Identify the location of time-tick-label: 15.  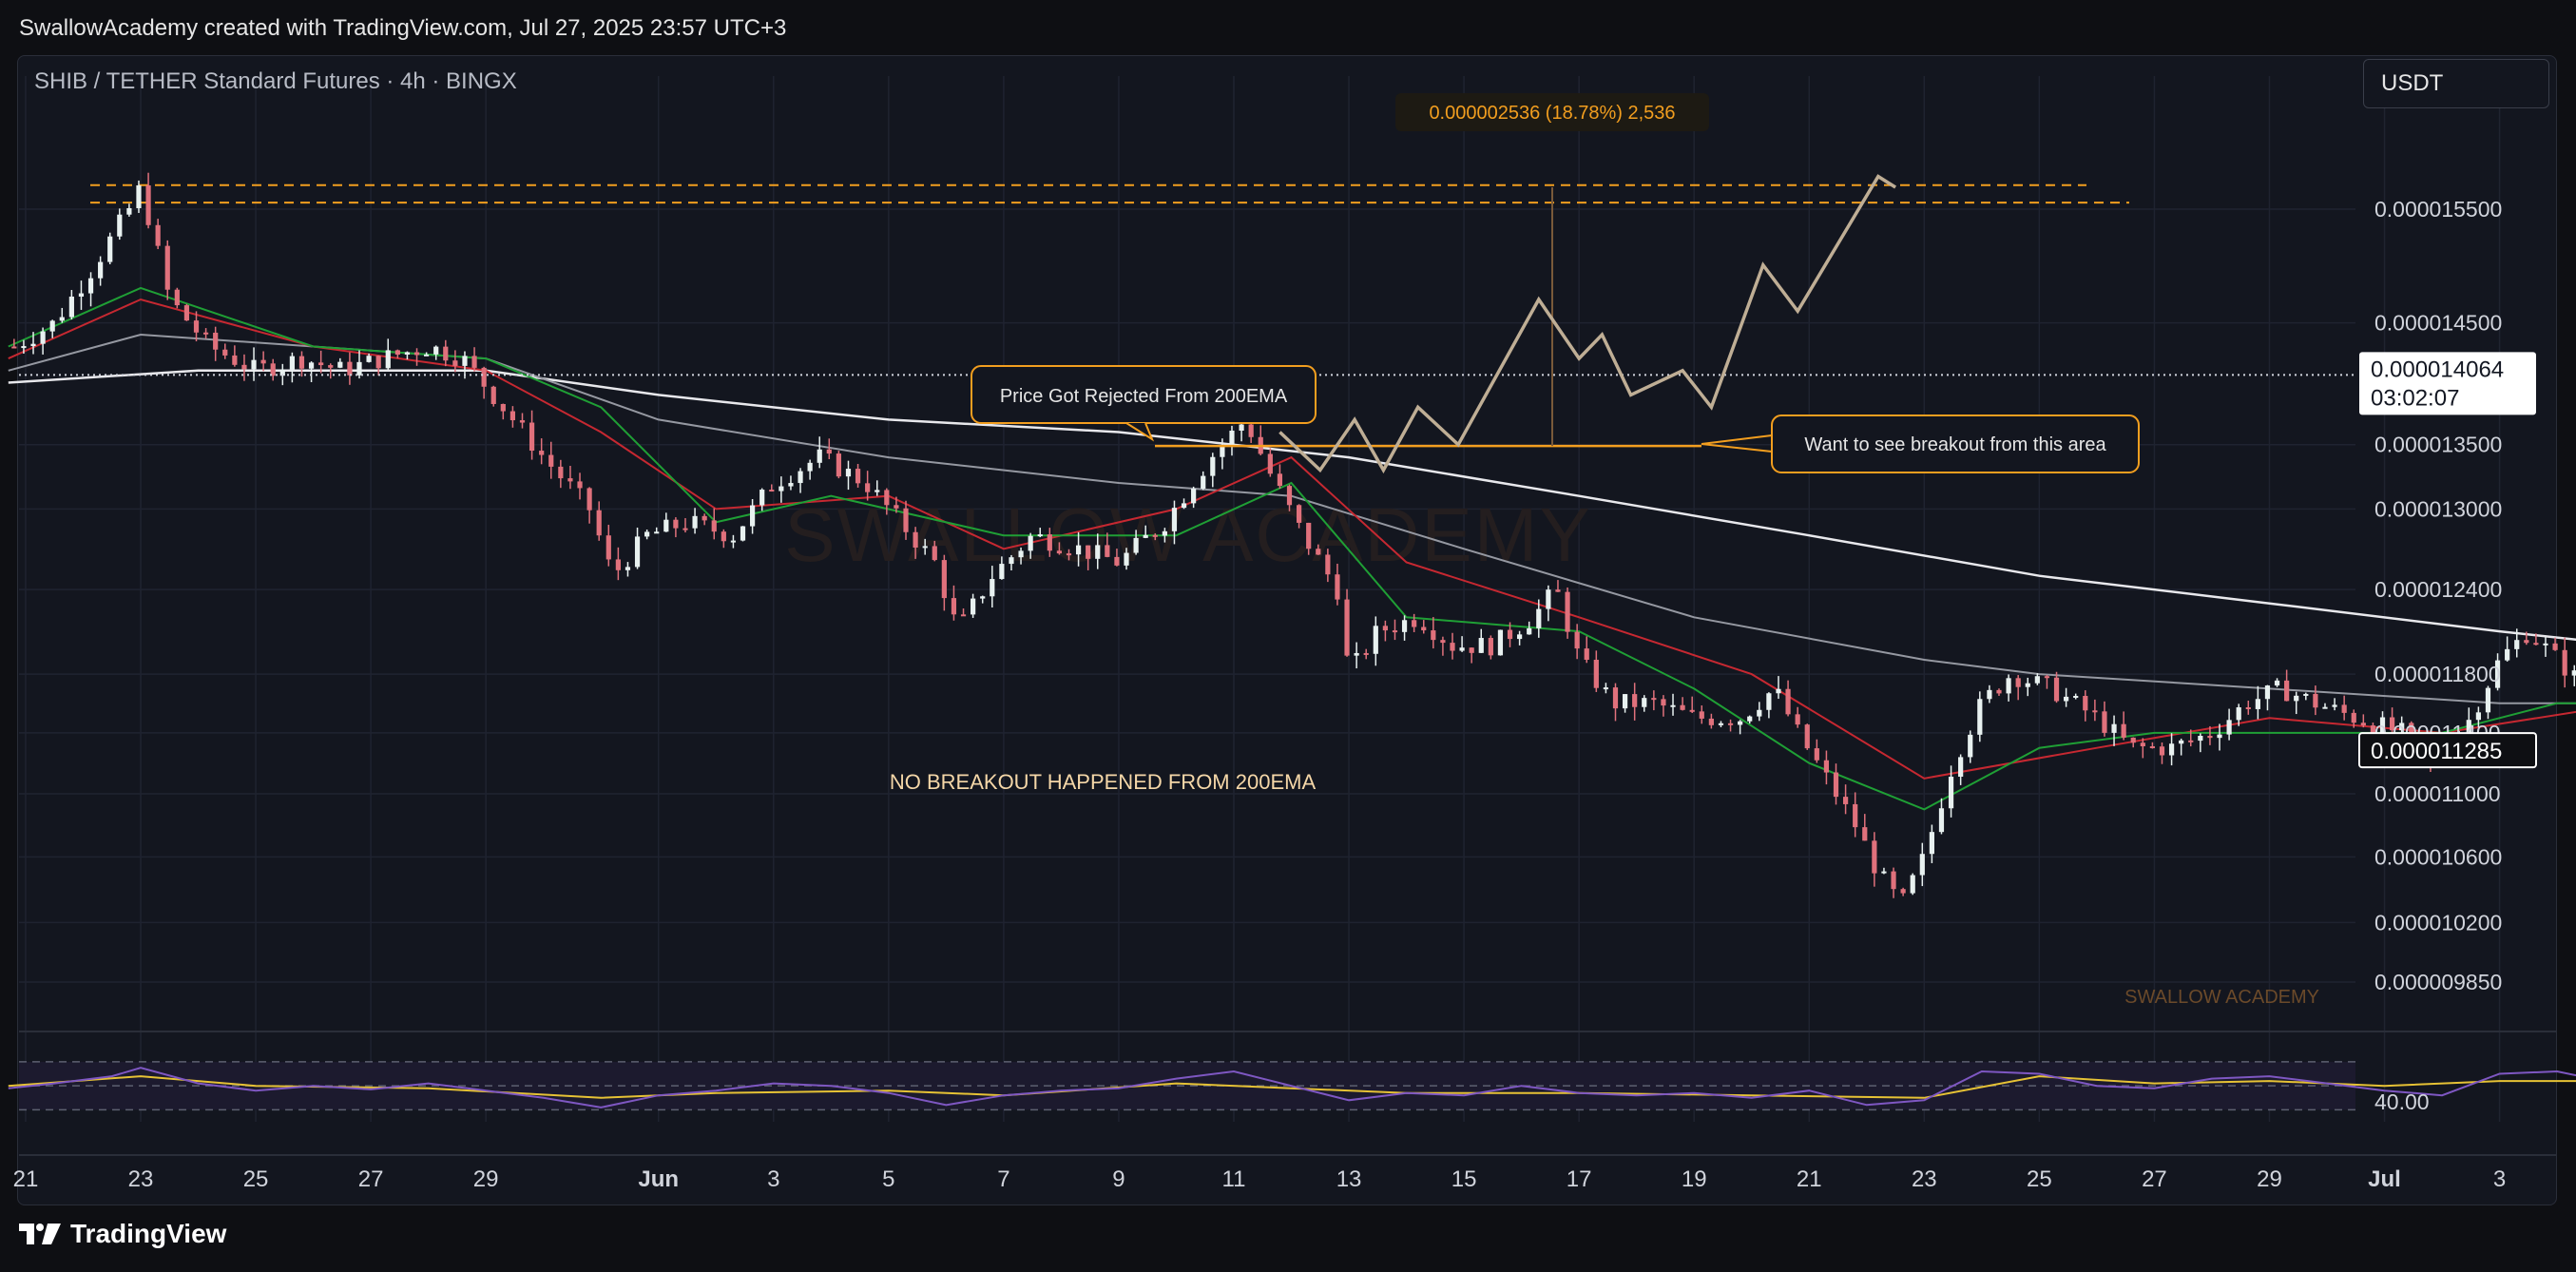
(1464, 1179).